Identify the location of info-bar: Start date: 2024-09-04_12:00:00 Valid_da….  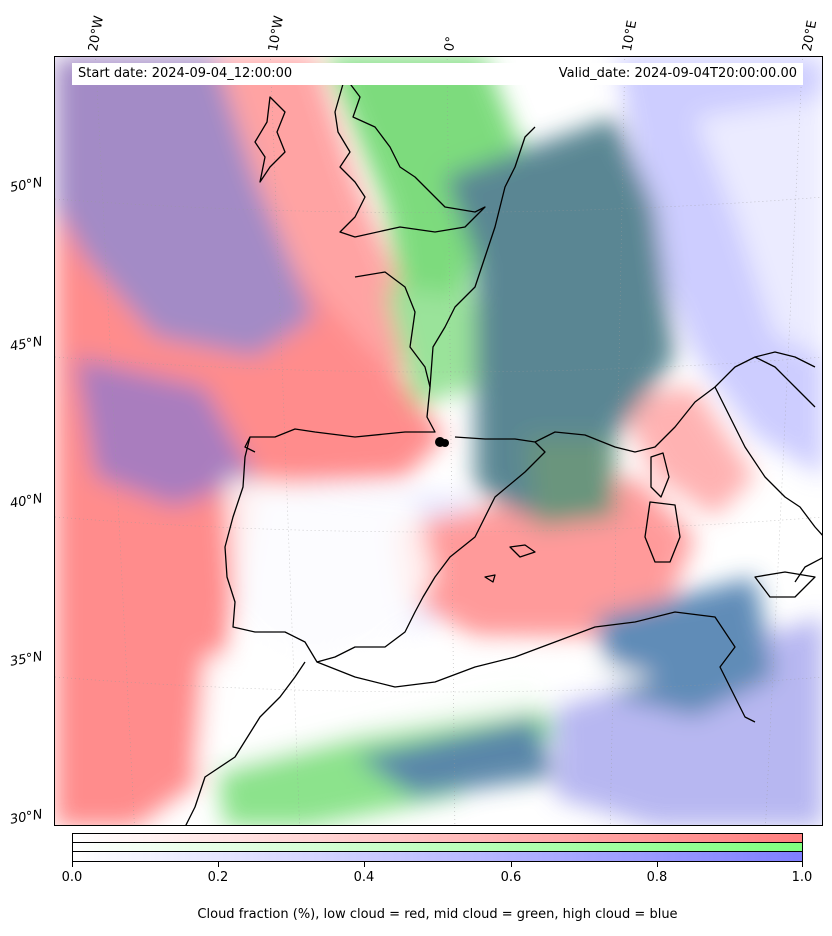
(437, 74).